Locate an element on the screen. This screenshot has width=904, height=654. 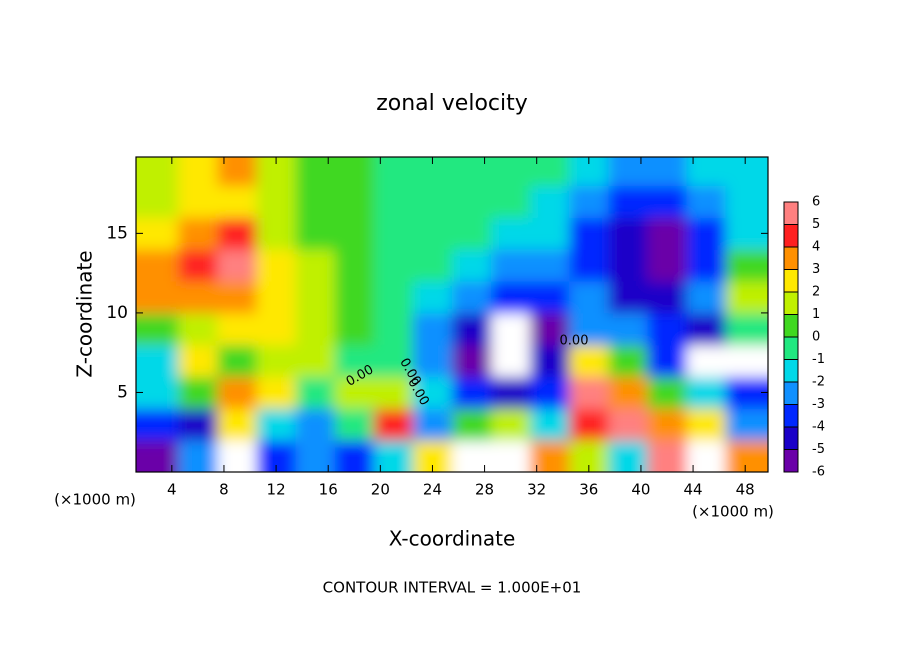
x-tick-label: 16 is located at coordinates (328, 490).